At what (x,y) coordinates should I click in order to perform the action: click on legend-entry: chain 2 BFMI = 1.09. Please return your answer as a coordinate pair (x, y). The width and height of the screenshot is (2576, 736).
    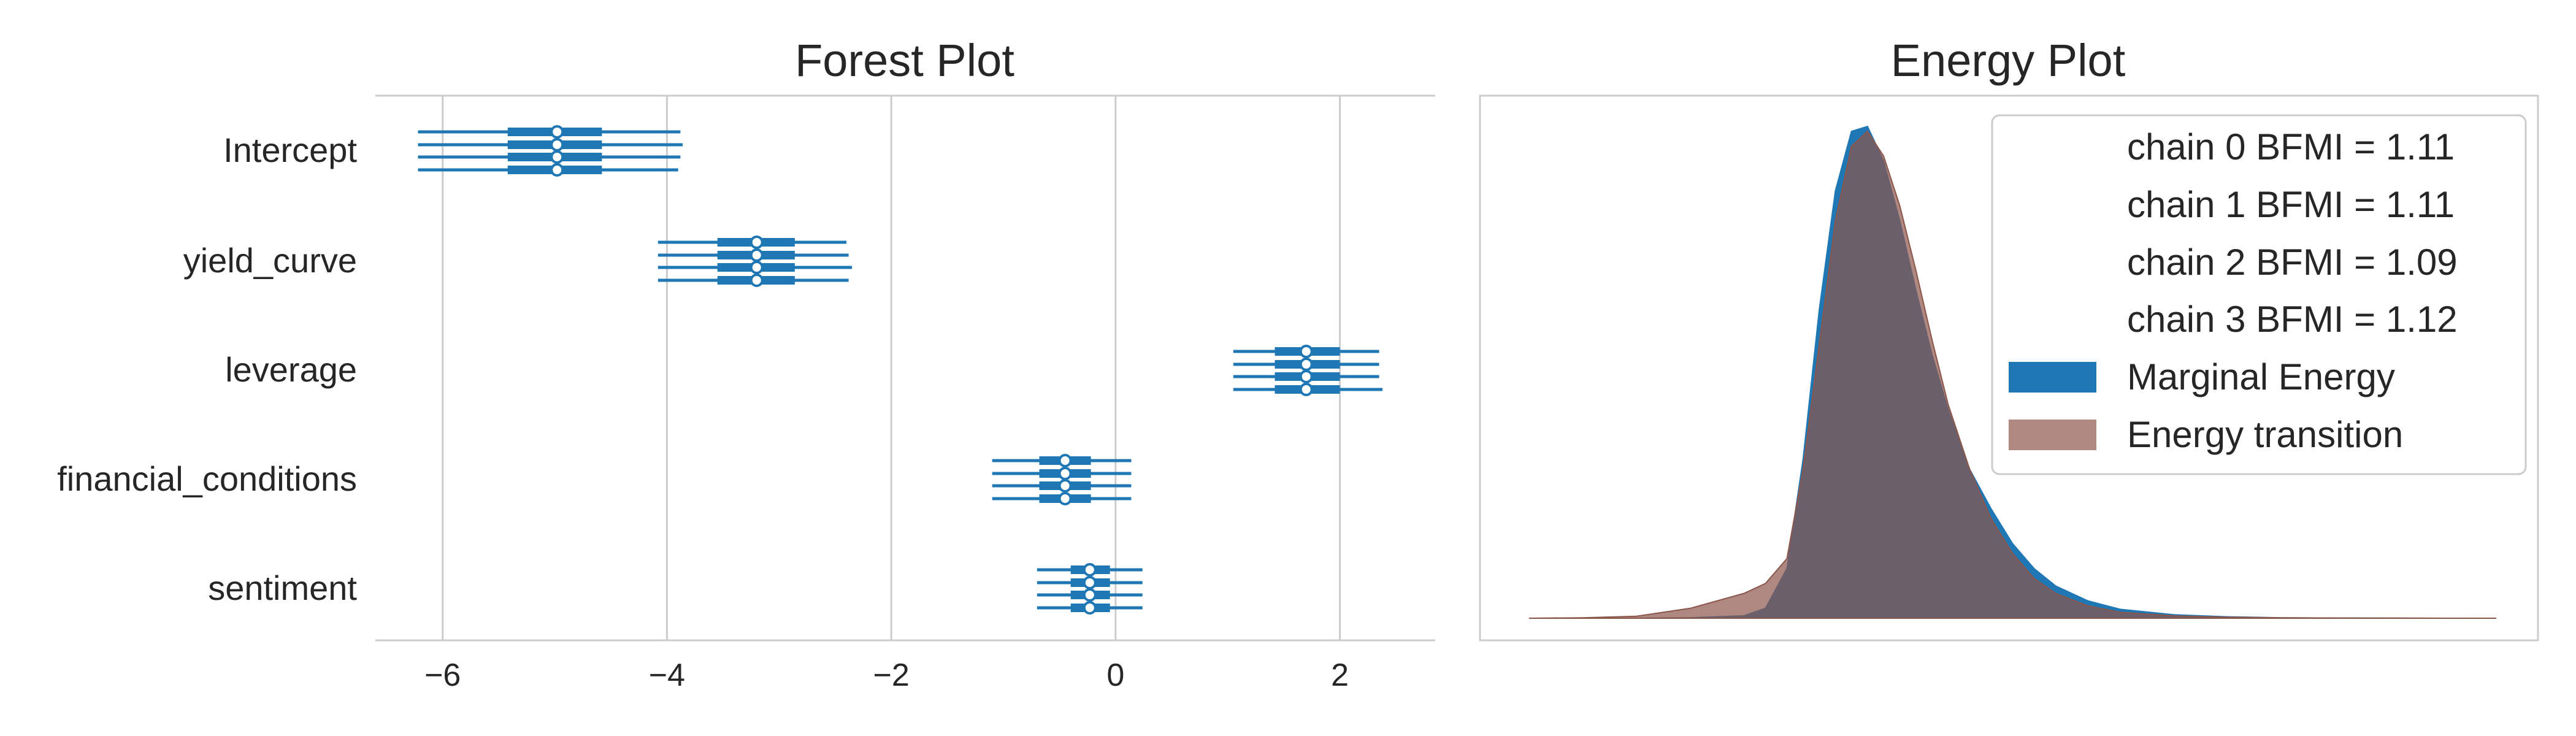
    Looking at the image, I should click on (2292, 262).